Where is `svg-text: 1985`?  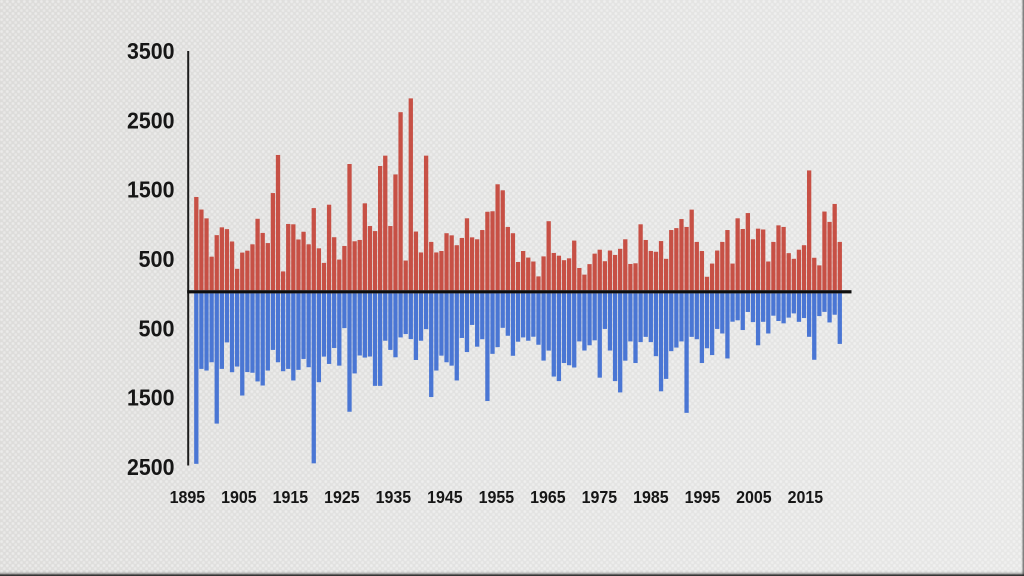
svg-text: 1985 is located at coordinates (651, 497).